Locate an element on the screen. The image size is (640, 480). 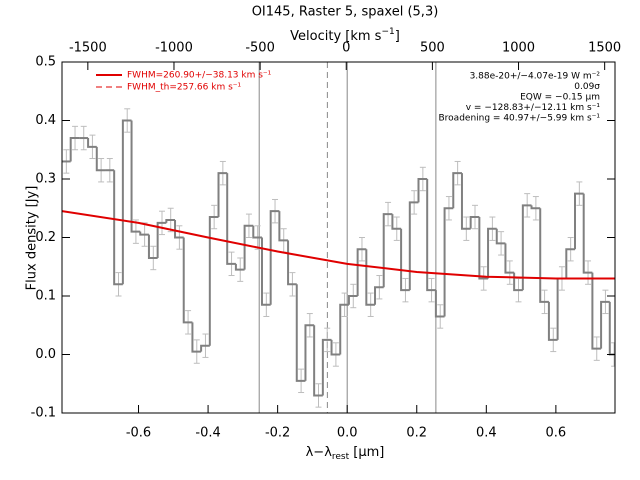
annotation: Broadening = 40.97+/−5.99 km s⁻¹ is located at coordinates (520, 119).